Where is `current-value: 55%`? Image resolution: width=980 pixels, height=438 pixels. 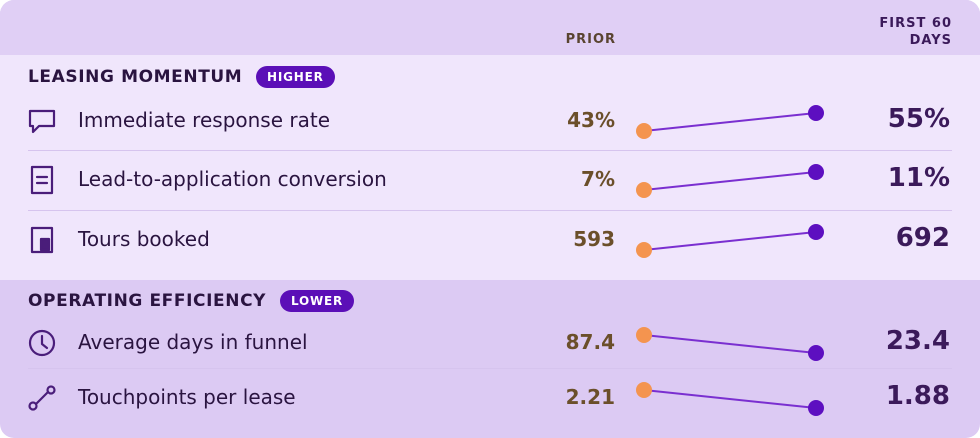 current-value: 55% is located at coordinates (918, 119).